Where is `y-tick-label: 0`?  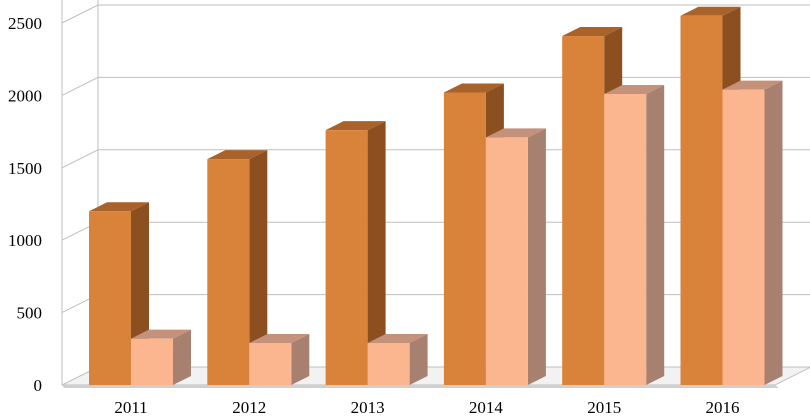 y-tick-label: 0 is located at coordinates (38, 385).